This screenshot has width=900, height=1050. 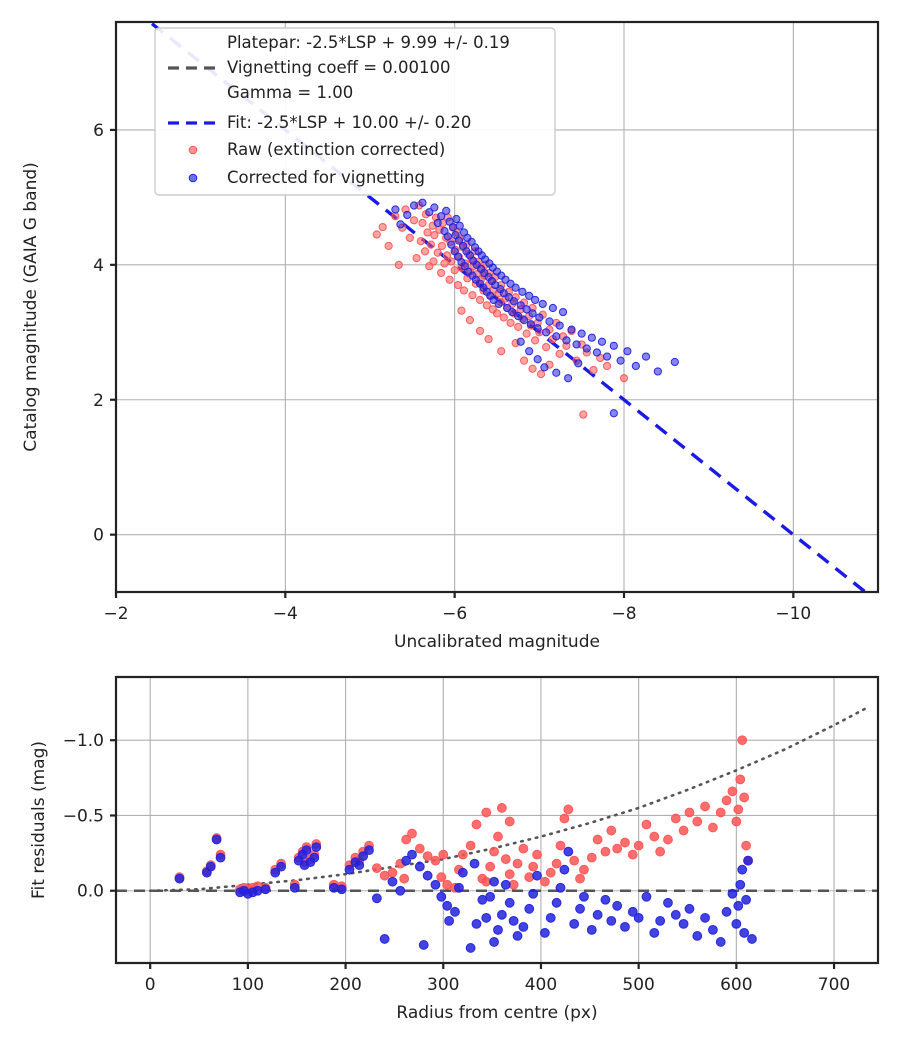 What do you see at coordinates (150, 985) in the screenshot?
I see `x-tick-label: 0` at bounding box center [150, 985].